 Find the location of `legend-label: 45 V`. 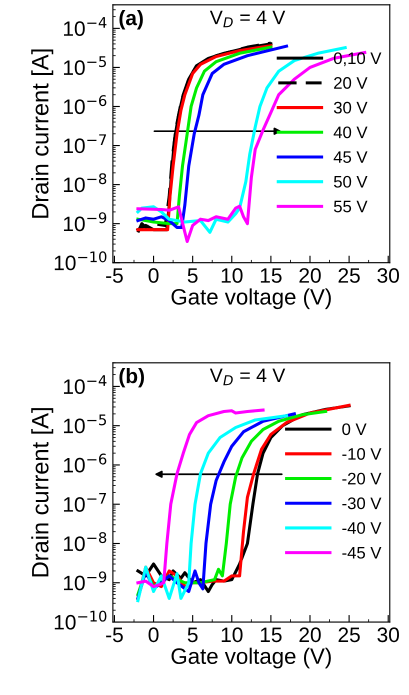

legend-label: 45 V is located at coordinates (351, 157).